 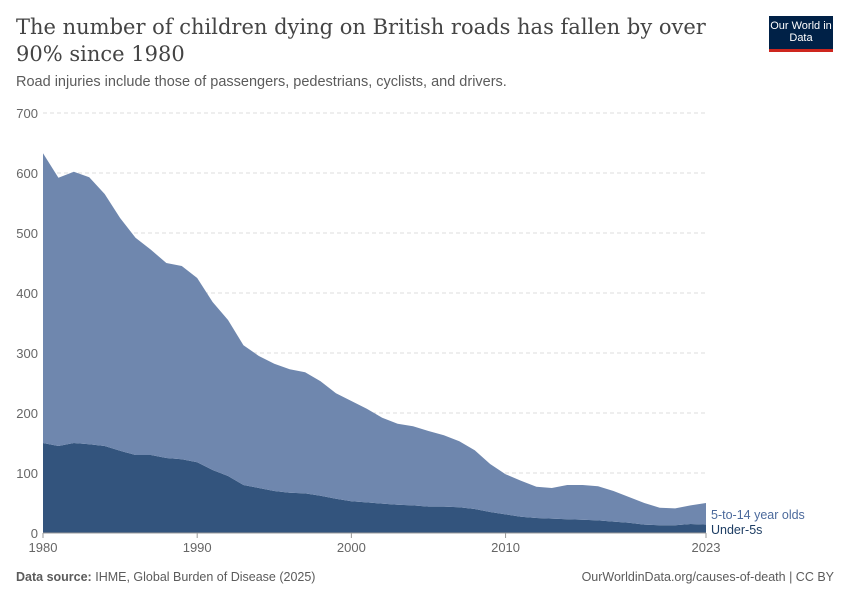 What do you see at coordinates (27, 473) in the screenshot?
I see `y-tick-label: 100` at bounding box center [27, 473].